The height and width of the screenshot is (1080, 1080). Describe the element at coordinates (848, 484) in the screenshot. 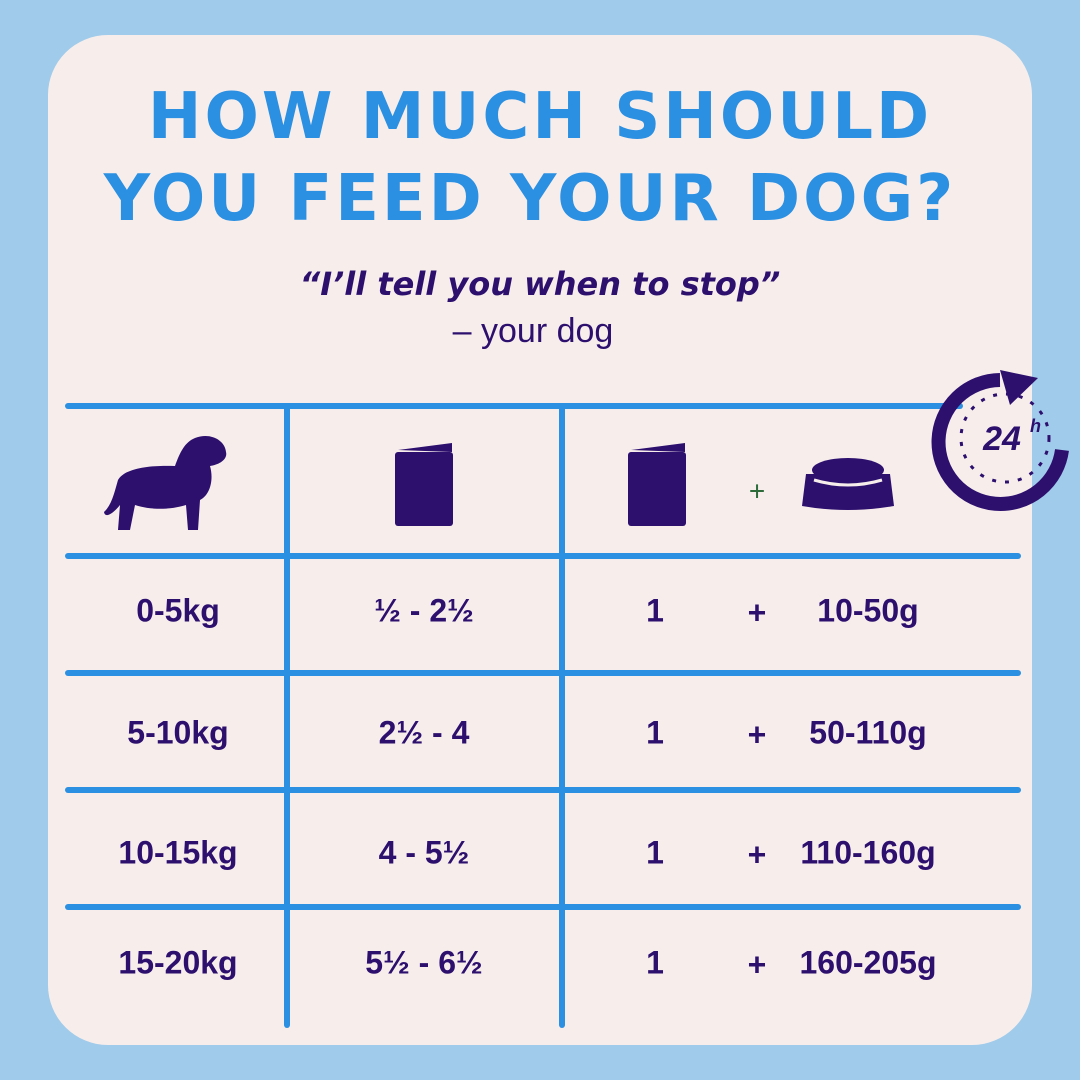

I see `bowl-icon` at that location.